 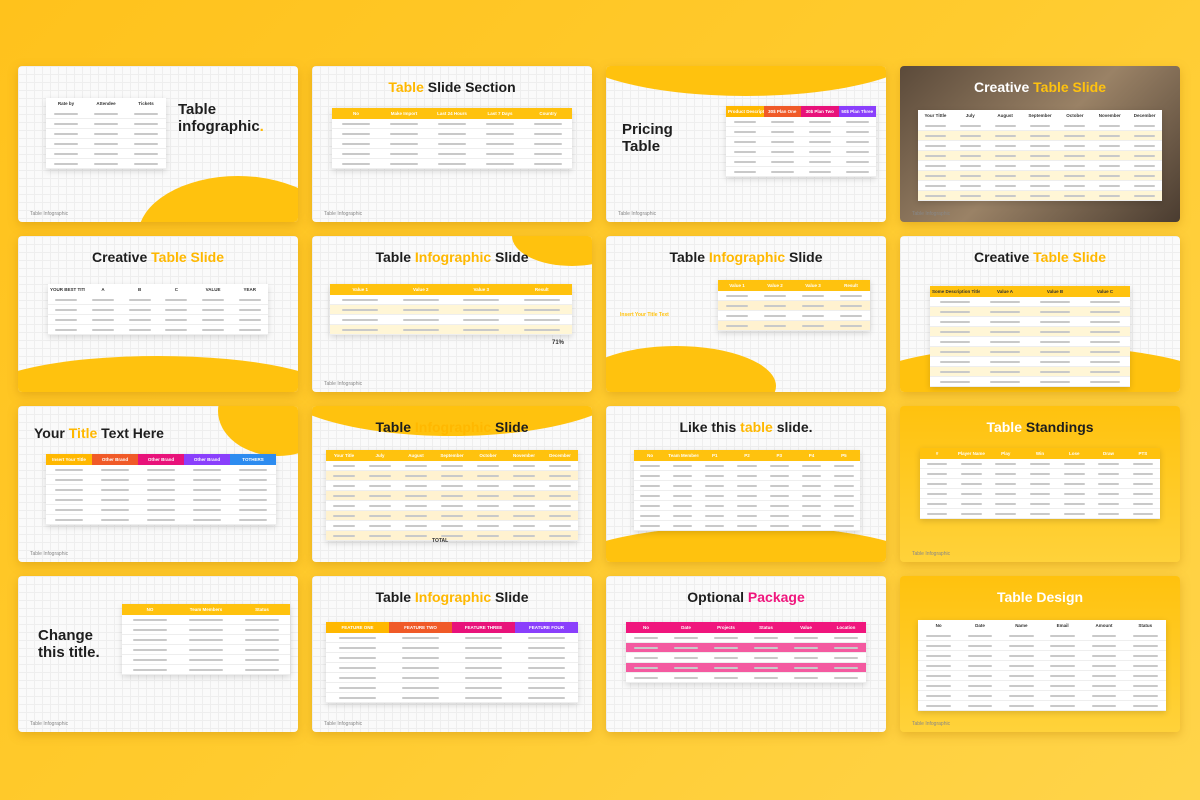 I want to click on header-cell: #, so click(x=937, y=453).